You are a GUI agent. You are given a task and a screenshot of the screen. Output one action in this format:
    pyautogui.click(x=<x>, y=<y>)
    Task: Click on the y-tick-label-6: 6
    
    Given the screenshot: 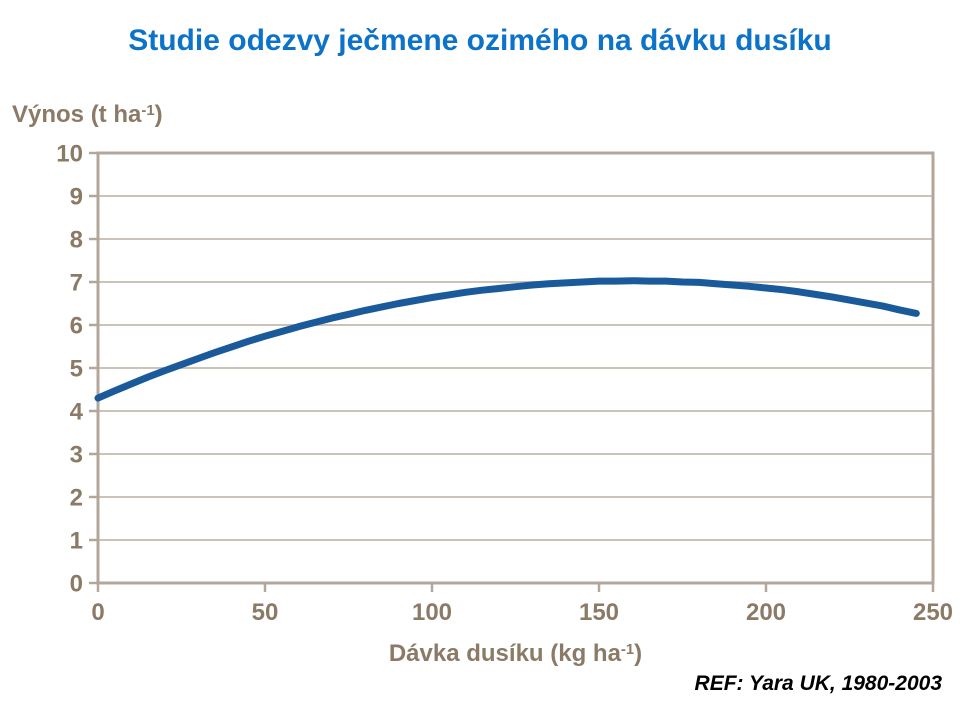 What is the action you would take?
    pyautogui.click(x=76, y=326)
    